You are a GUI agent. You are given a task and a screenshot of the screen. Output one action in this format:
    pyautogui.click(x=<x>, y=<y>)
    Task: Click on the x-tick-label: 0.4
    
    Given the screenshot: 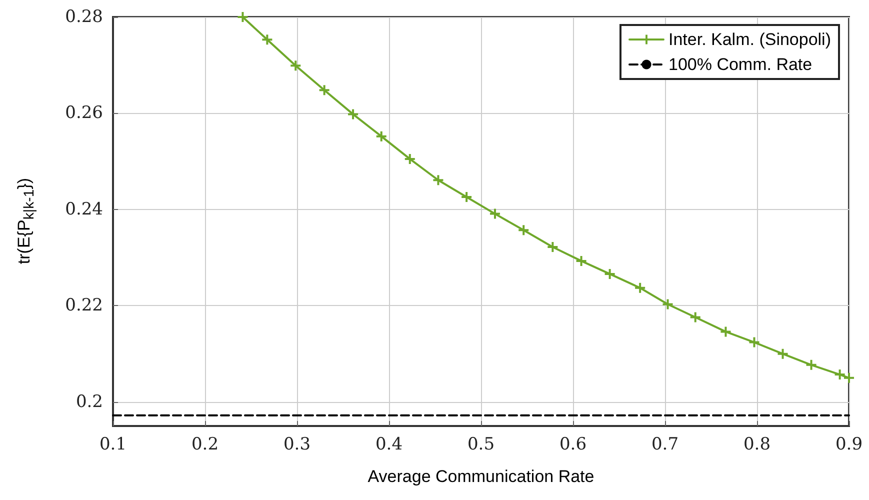 What is the action you would take?
    pyautogui.click(x=389, y=444)
    